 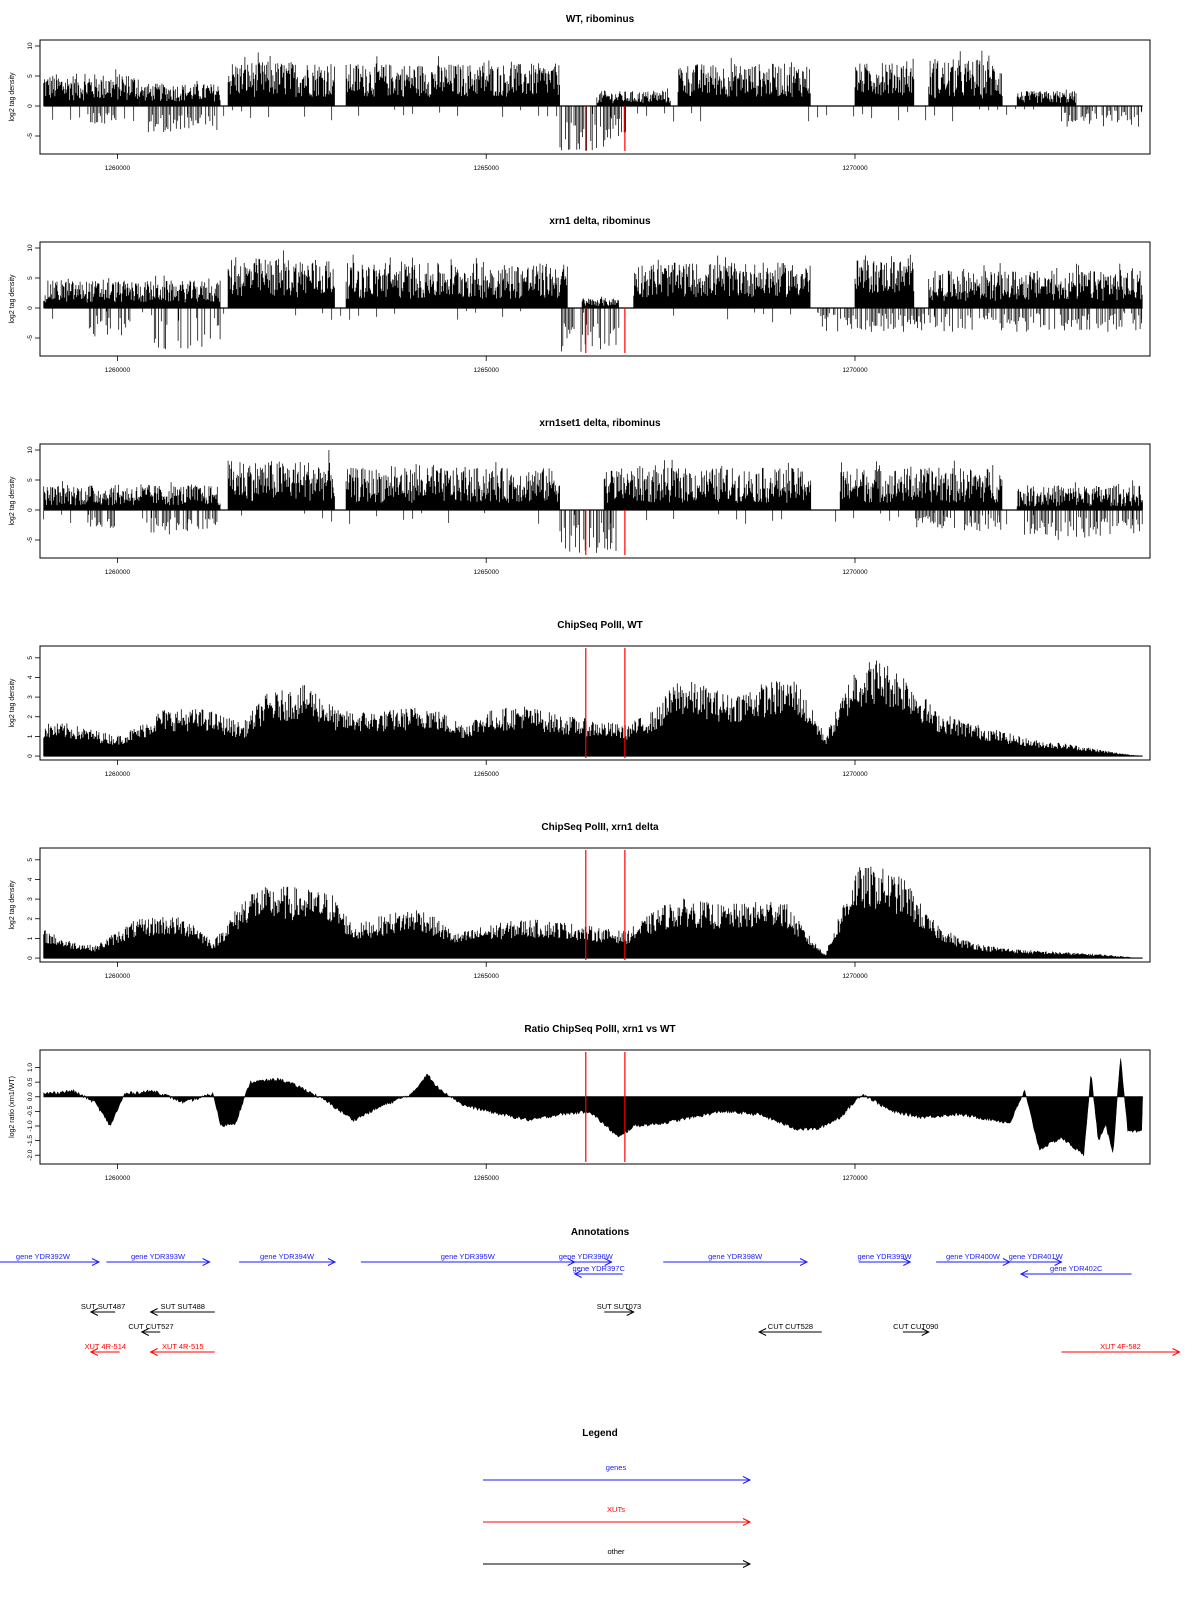 I want to click on feature-label: gene YDR397C, so click(x=598, y=1268).